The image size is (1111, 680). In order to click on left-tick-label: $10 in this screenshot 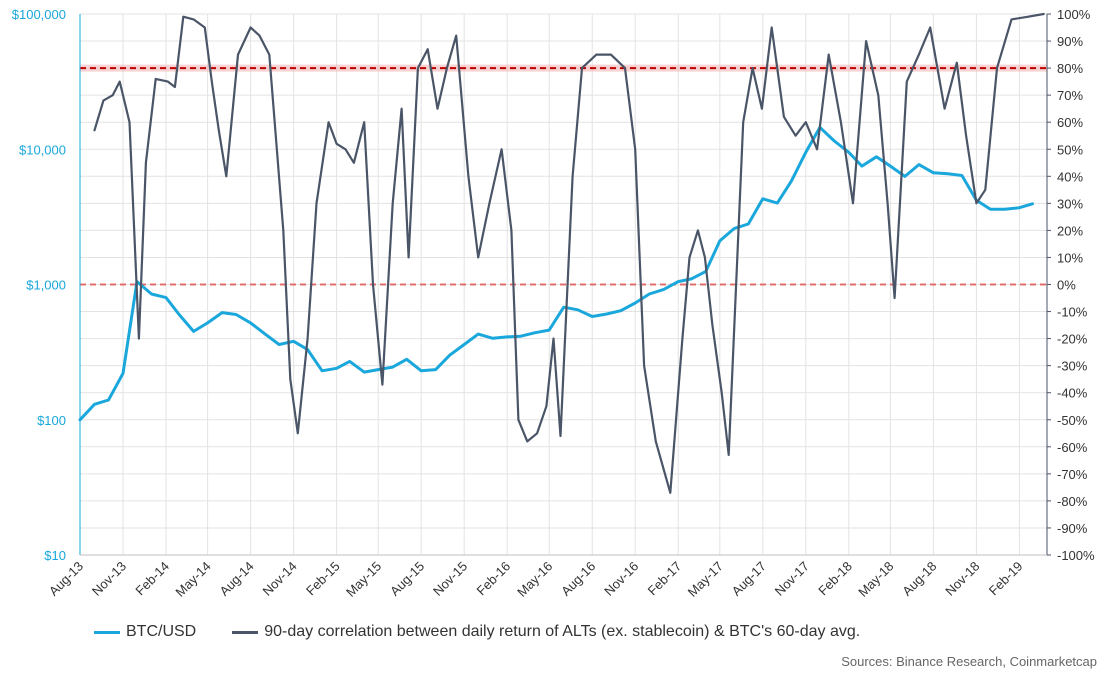, I will do `click(55, 555)`.